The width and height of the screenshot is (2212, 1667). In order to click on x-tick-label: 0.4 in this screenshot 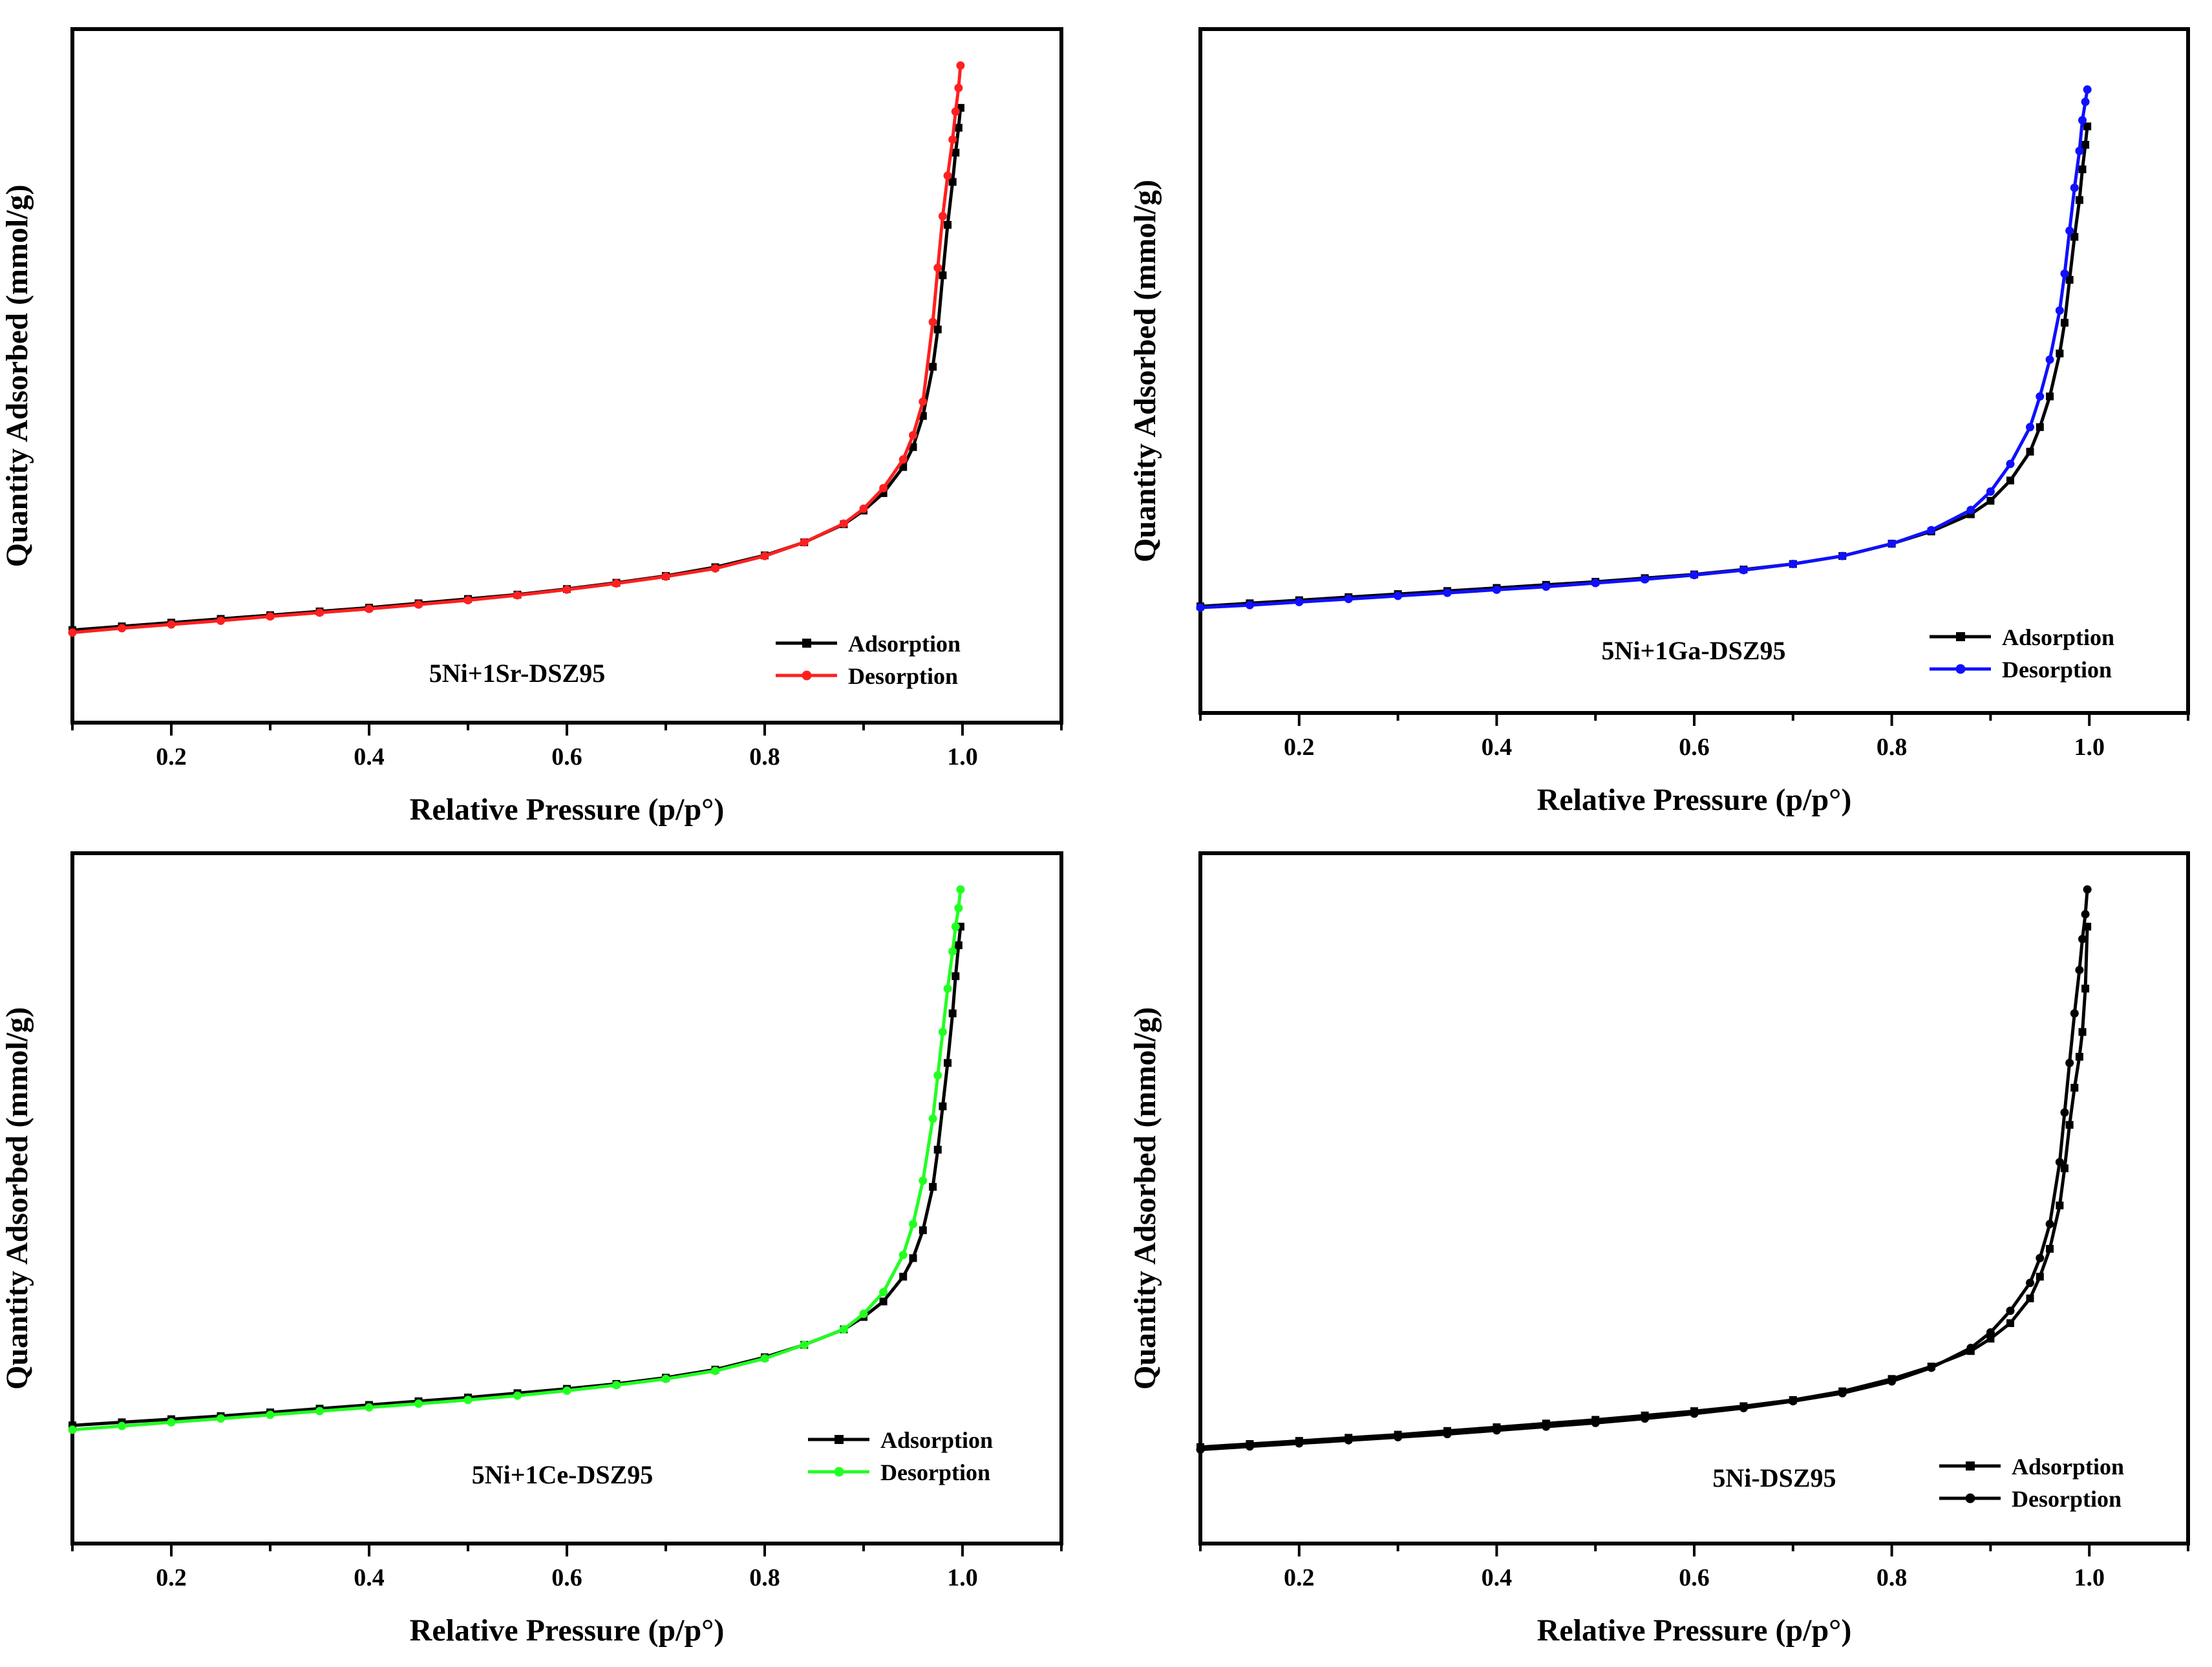, I will do `click(1498, 1577)`.